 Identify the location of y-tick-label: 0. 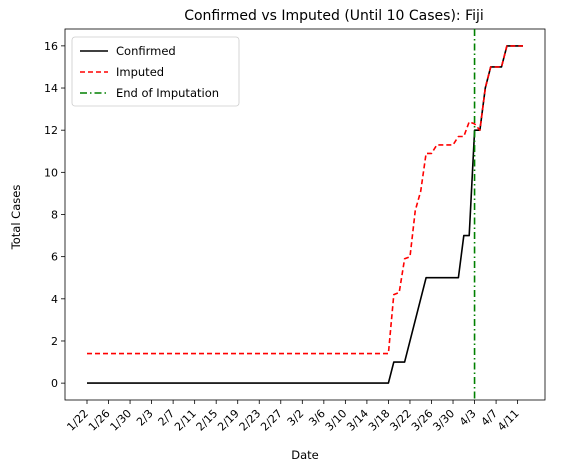
(54, 383).